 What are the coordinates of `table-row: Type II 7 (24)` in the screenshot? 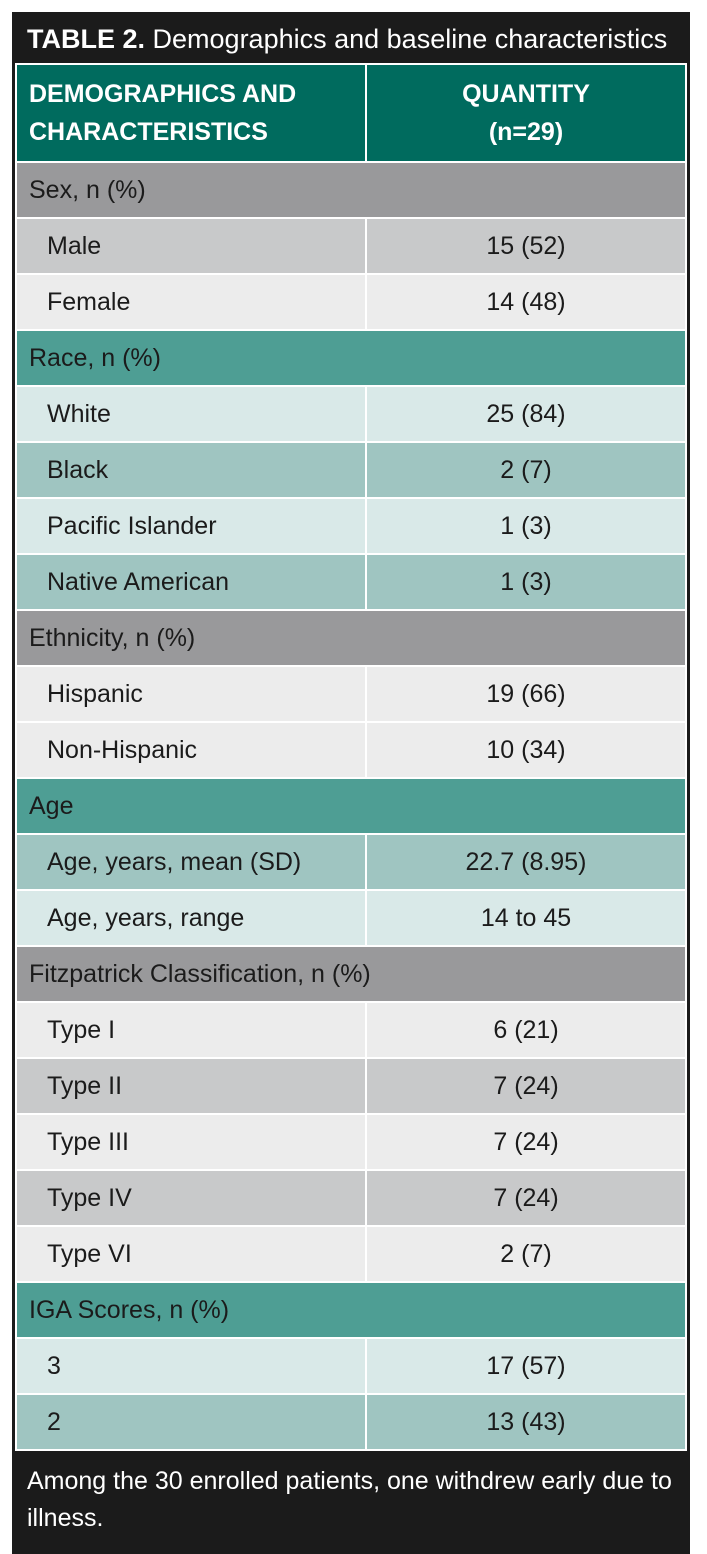 It's located at (351, 1086).